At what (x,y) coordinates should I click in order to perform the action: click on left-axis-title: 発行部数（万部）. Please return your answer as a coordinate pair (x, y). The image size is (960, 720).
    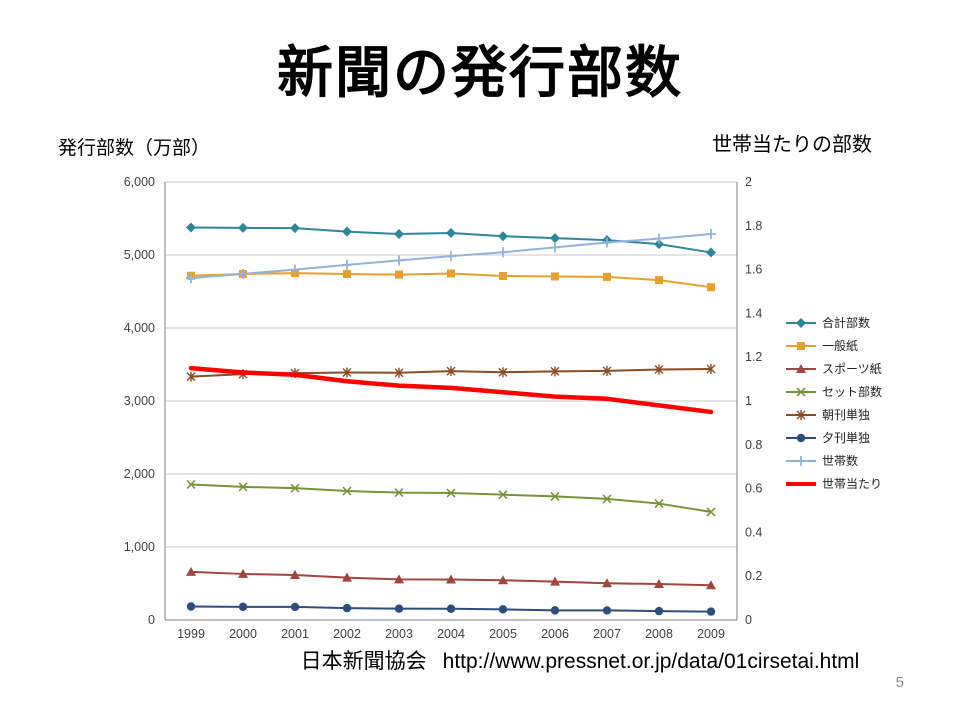
    Looking at the image, I should click on (134, 148).